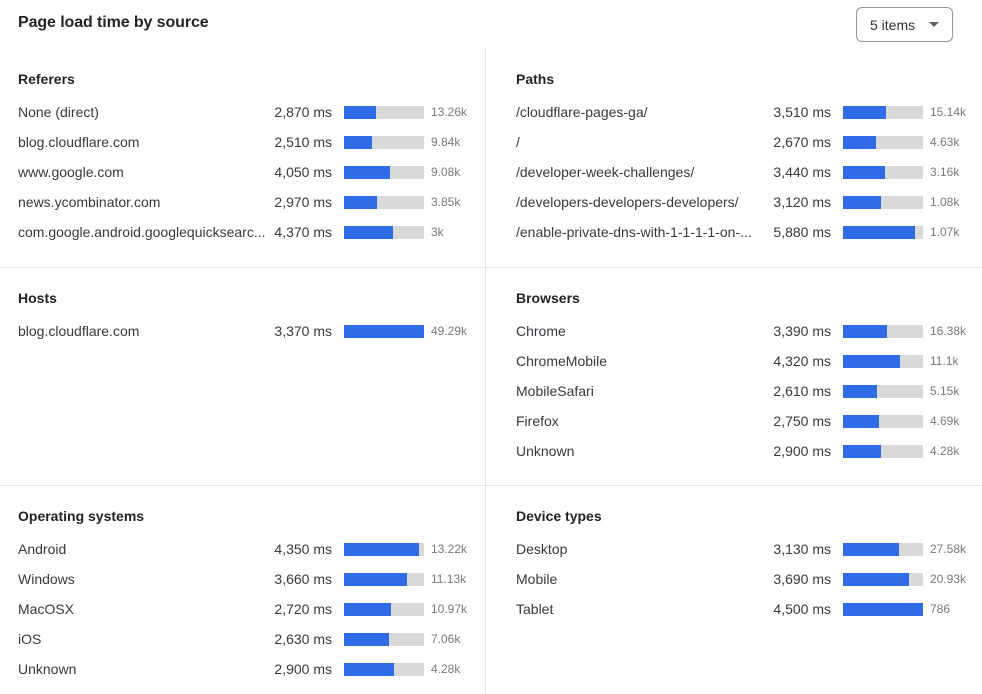  I want to click on breakdown-row: blog.cloudflare.com 3,370 ms 49.29k, so click(247, 331).